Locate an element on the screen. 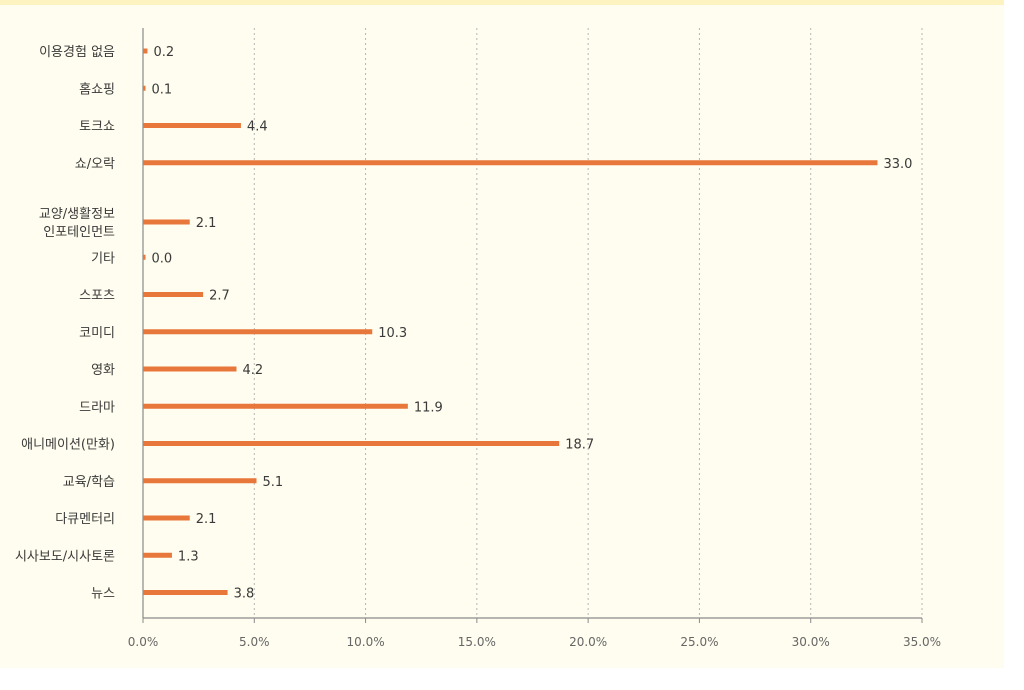  category-label: 기타 is located at coordinates (103, 258).